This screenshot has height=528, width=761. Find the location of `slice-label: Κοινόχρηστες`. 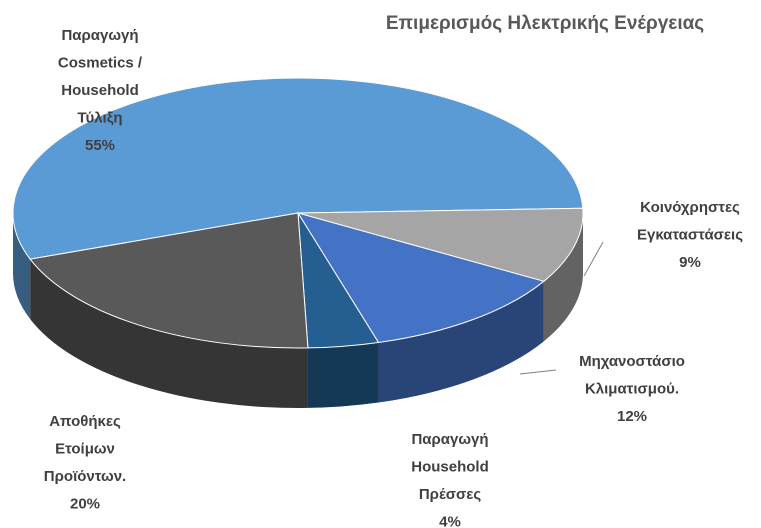

slice-label: Κοινόχρηστες is located at coordinates (690, 207).